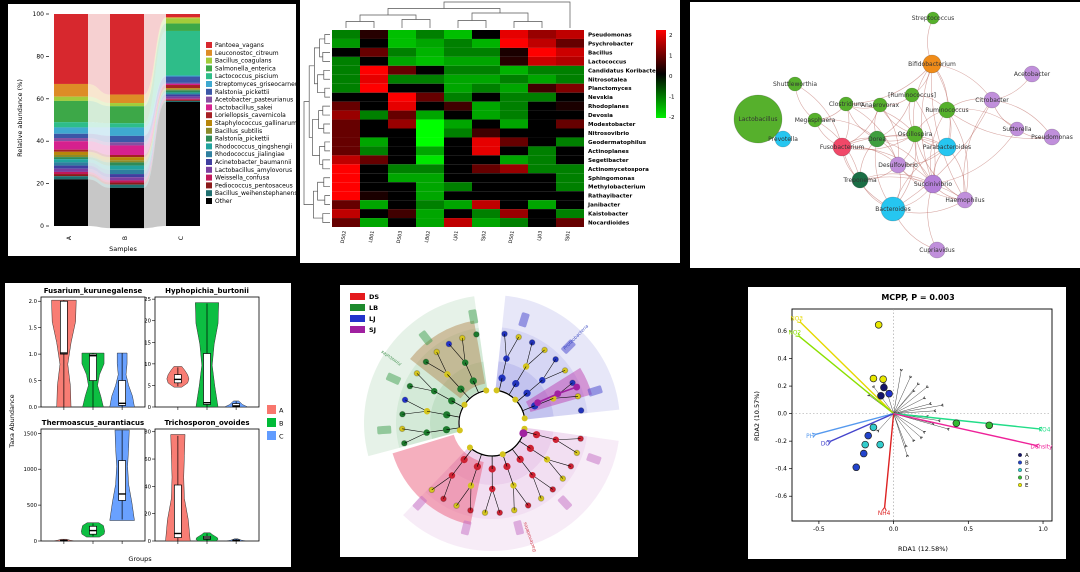  Describe the element at coordinates (540, 235) in the screenshot. I see `col-label: LJ03` at that location.